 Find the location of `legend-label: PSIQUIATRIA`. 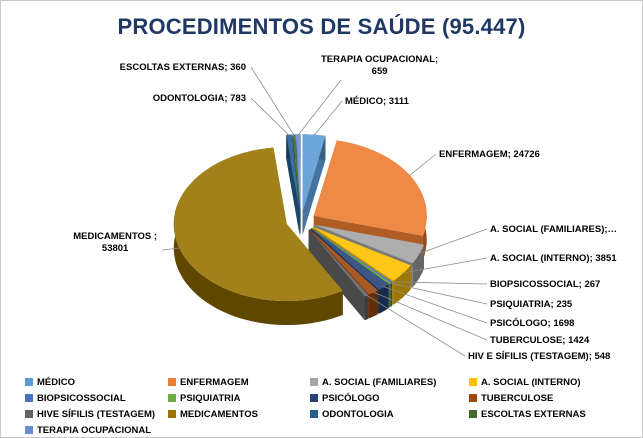

legend-label: PSIQUIATRIA is located at coordinates (210, 398).